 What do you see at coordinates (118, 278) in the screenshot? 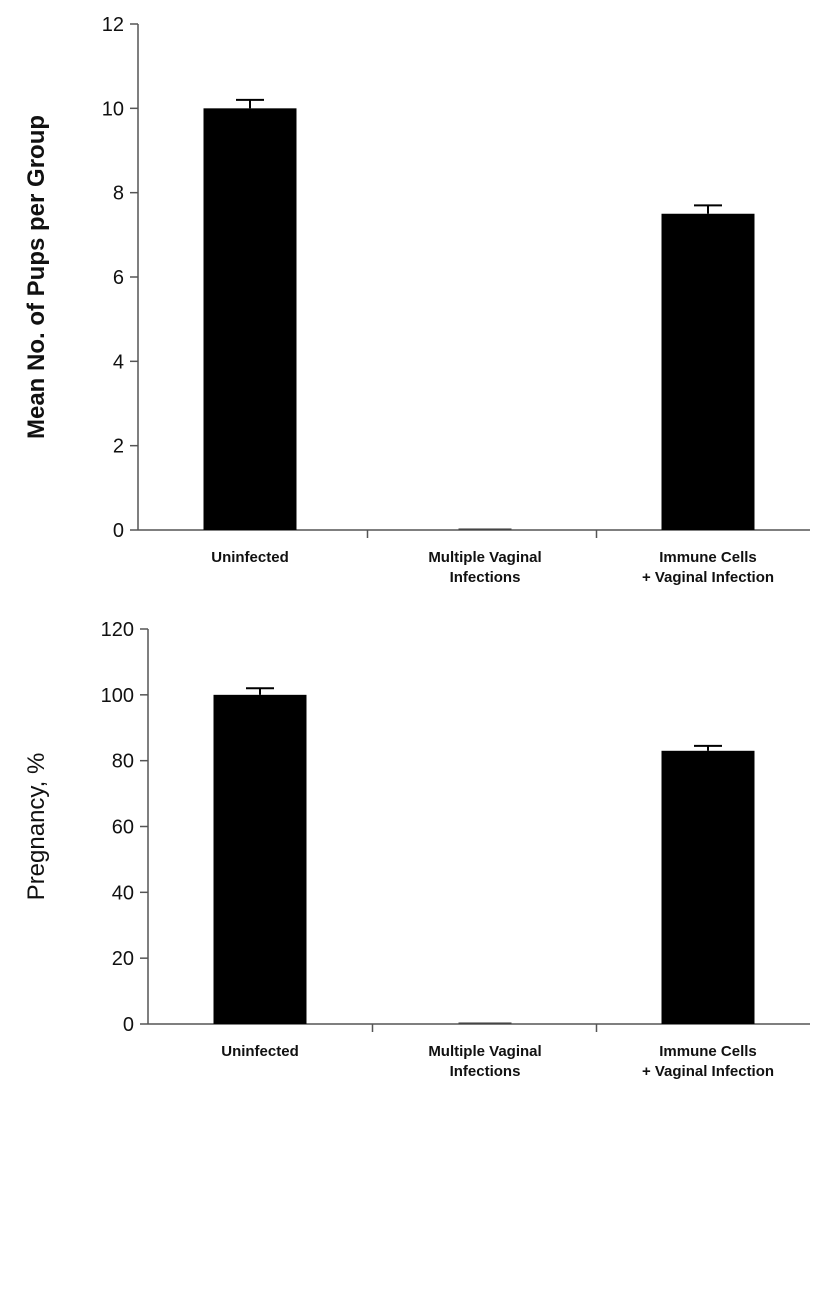
I see `y-tick-label: 6` at bounding box center [118, 278].